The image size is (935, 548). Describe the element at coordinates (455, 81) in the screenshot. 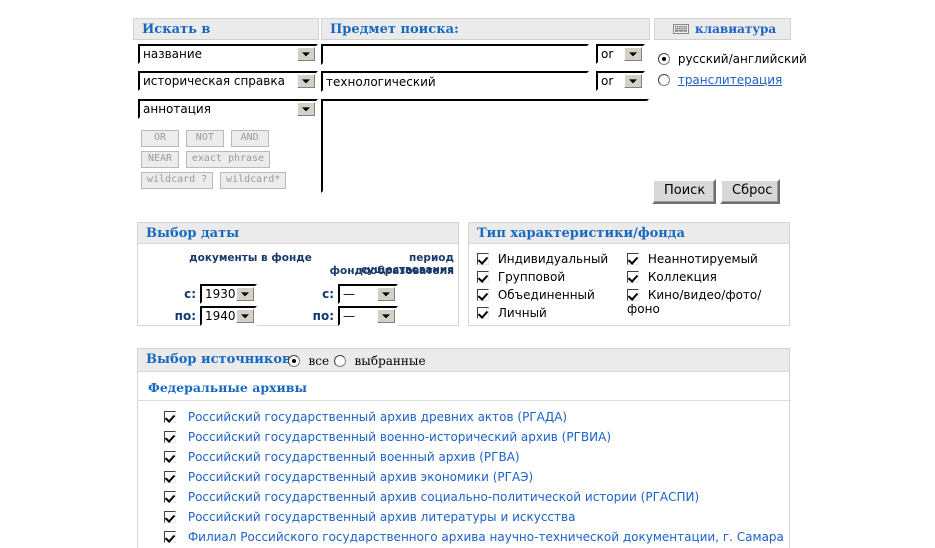

I see `query-input-2: технологический` at that location.